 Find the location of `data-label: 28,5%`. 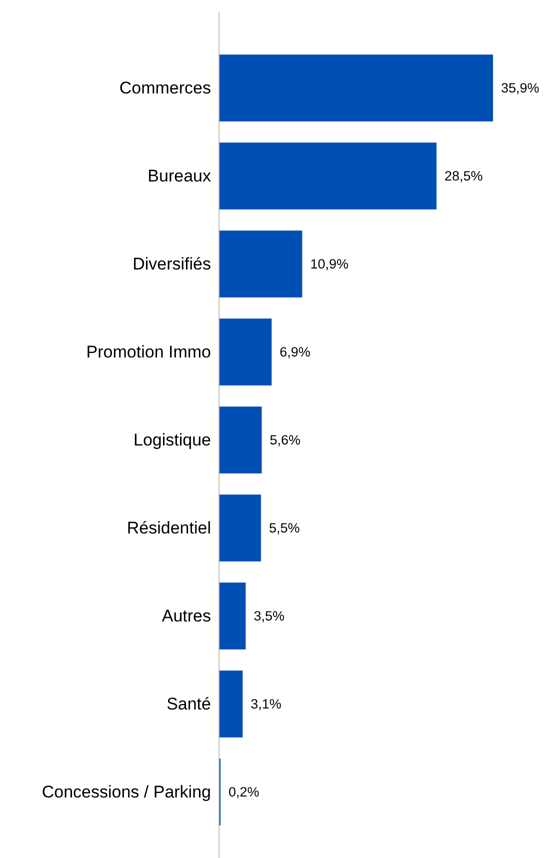

data-label: 28,5% is located at coordinates (463, 176).